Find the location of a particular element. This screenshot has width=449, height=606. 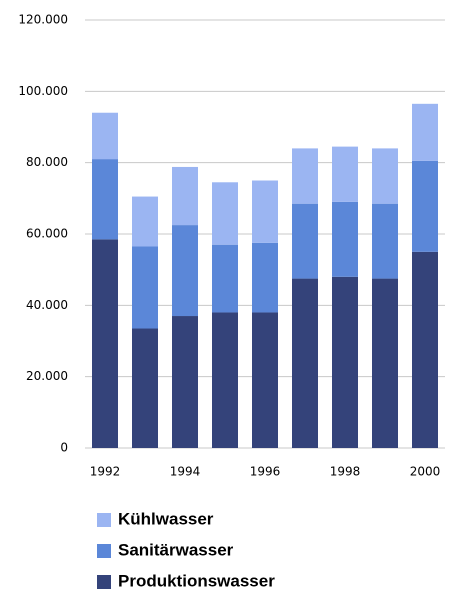

y-tick-label: 20.000 is located at coordinates (47, 376).